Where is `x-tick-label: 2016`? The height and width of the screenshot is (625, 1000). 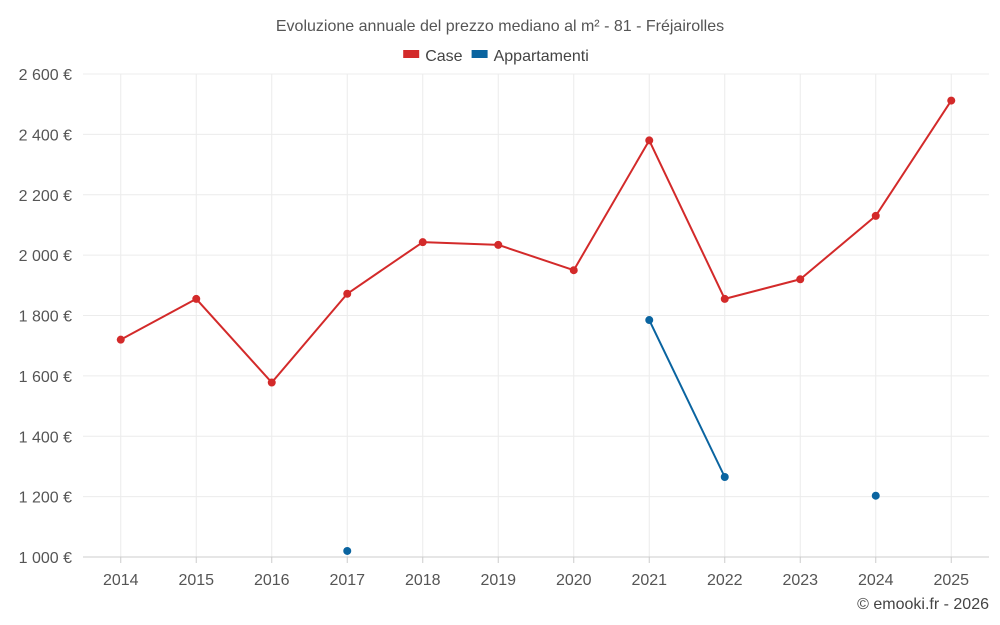 x-tick-label: 2016 is located at coordinates (272, 580).